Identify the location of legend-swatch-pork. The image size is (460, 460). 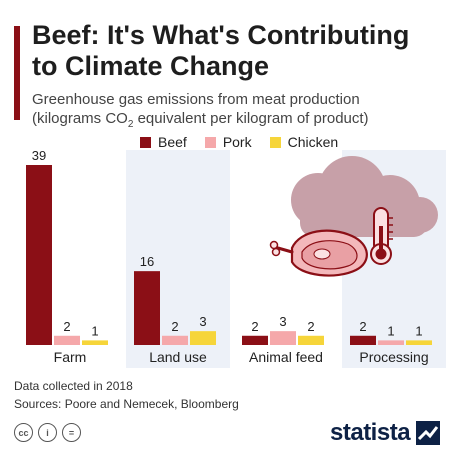
(210, 142).